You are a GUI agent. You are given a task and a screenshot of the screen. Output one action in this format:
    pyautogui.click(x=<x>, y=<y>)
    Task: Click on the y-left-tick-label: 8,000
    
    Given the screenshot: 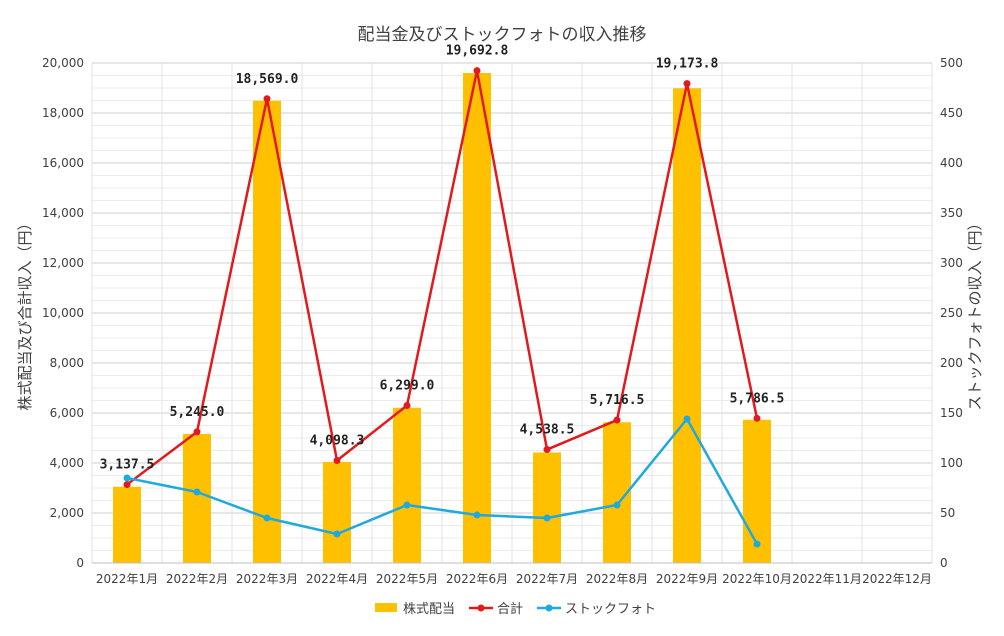 What is the action you would take?
    pyautogui.click(x=67, y=363)
    